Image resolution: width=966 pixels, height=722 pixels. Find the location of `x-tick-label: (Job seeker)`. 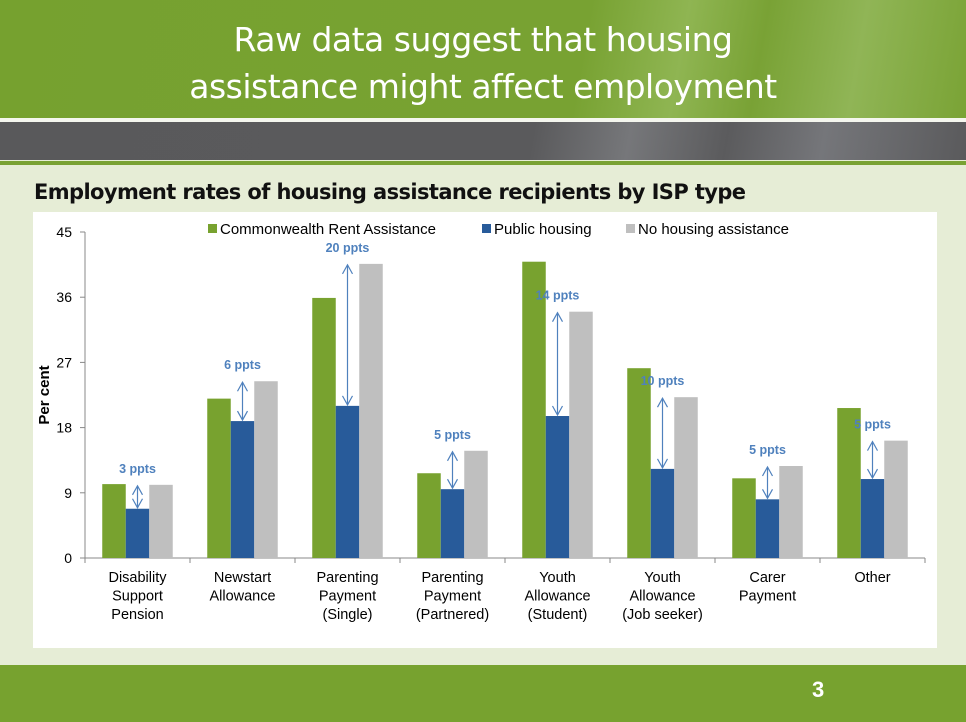

x-tick-label: (Job seeker) is located at coordinates (662, 615).